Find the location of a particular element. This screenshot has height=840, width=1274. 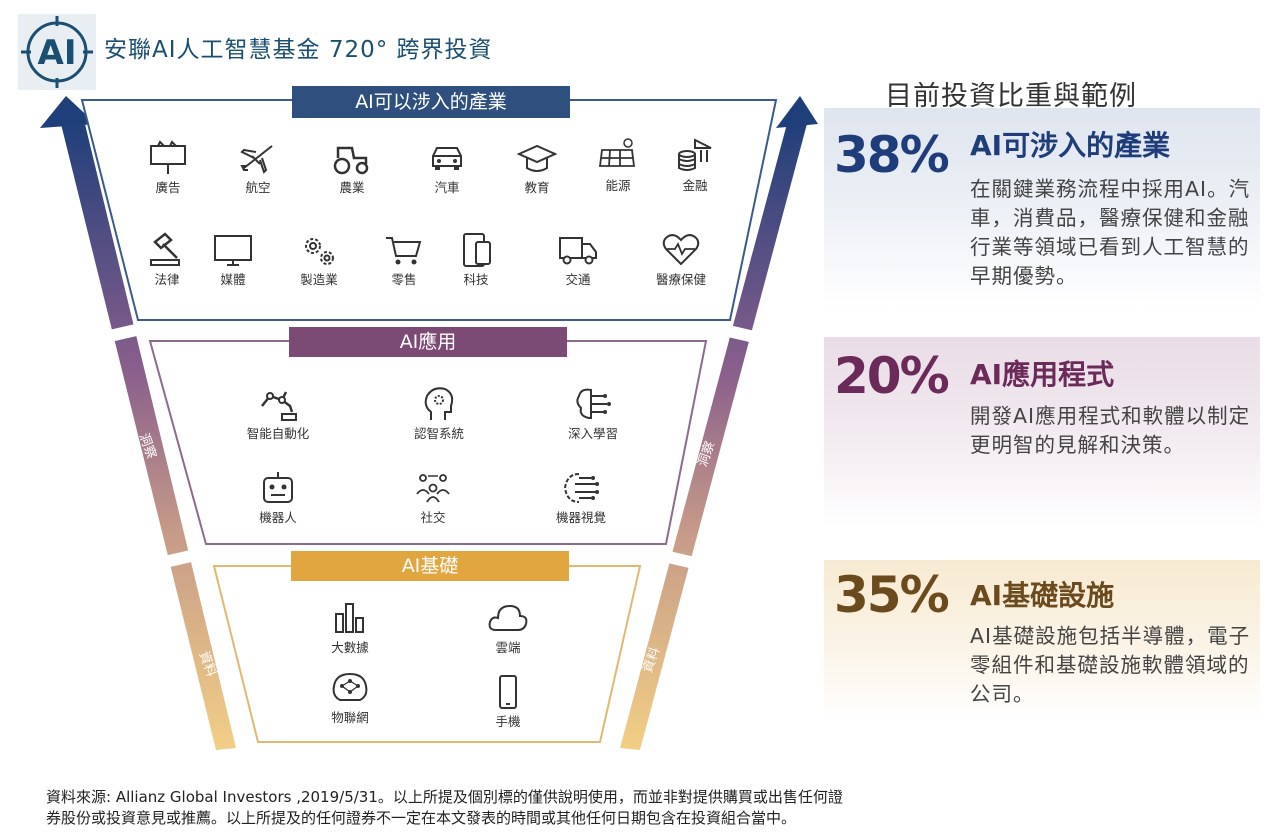

industry-healthcare: 醫療保健 is located at coordinates (681, 260).